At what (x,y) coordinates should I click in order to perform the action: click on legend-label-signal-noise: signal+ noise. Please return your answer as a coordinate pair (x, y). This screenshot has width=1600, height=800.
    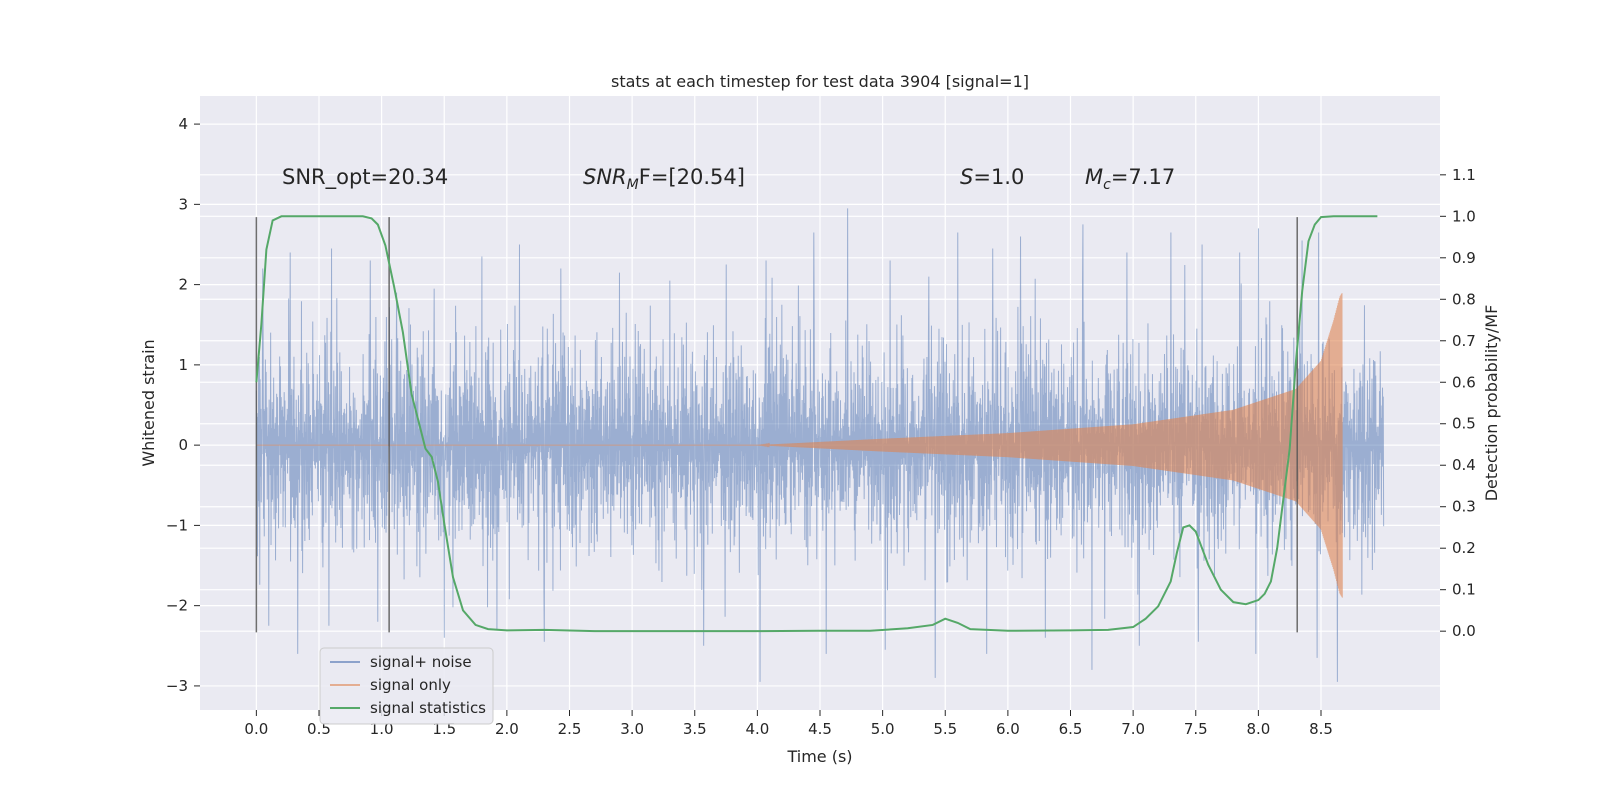
    Looking at the image, I should click on (421, 662).